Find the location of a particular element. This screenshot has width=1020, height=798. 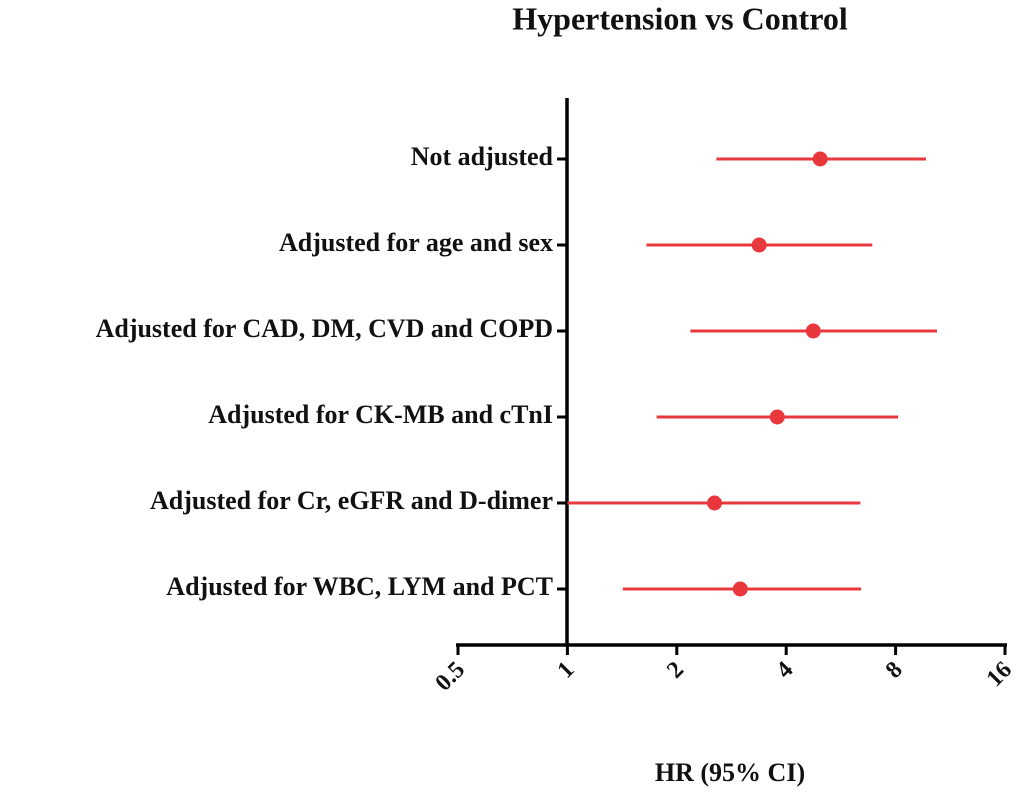

x-axis-label: HR (95% CI) is located at coordinates (730, 772).